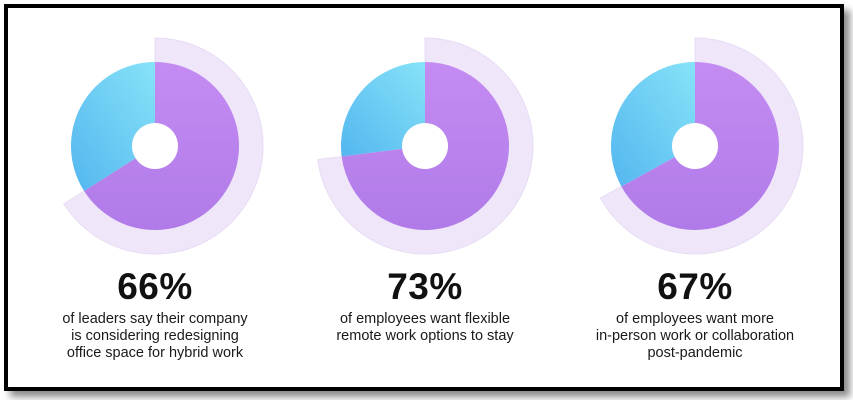 Image resolution: width=853 pixels, height=400 pixels. Describe the element at coordinates (155, 353) in the screenshot. I see `caption-line: office space for hybrid work` at that location.